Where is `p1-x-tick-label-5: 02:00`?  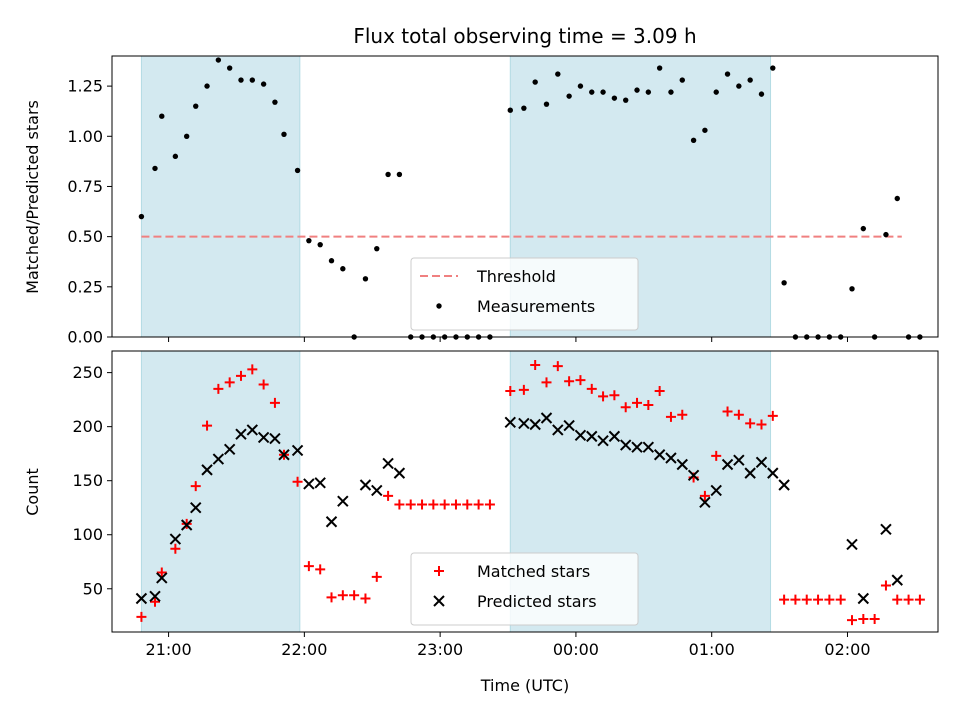 p1-x-tick-label-5: 02:00 is located at coordinates (847, 649).